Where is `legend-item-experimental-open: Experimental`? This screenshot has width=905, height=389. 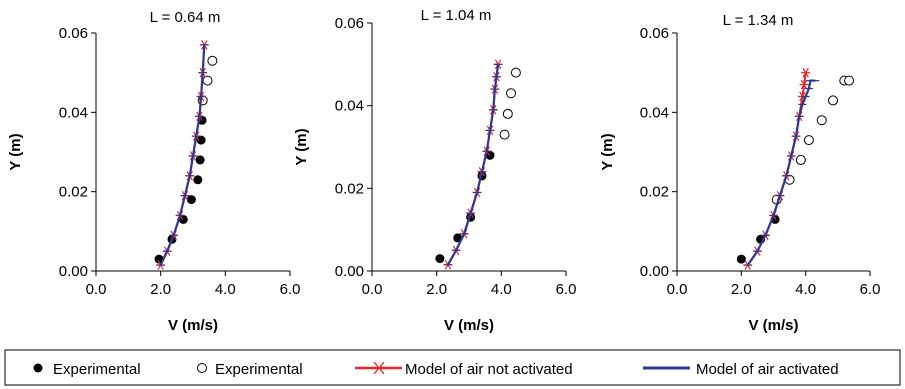 legend-item-experimental-open: Experimental is located at coordinates (250, 369).